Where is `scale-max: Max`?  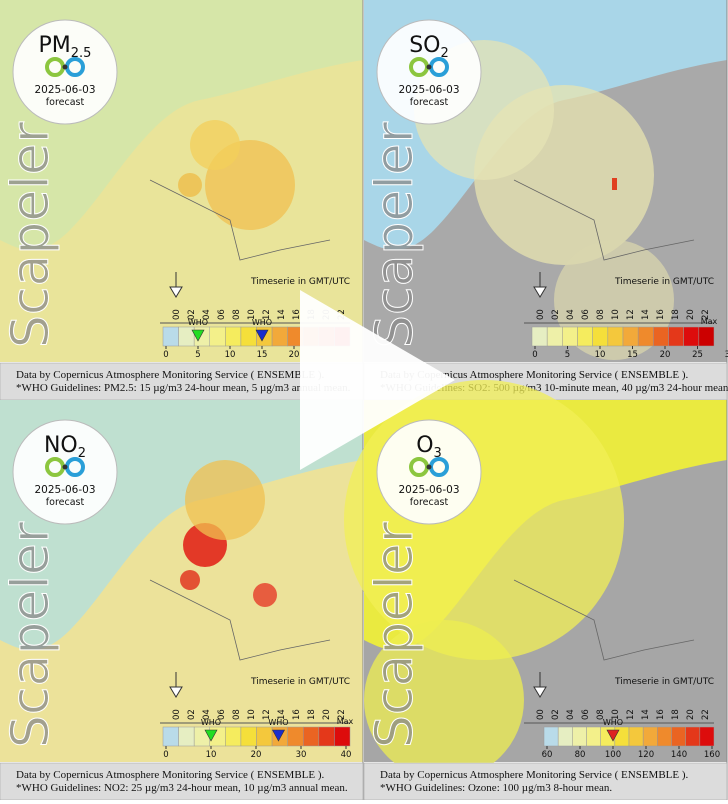
scale-max: Max is located at coordinates (345, 721).